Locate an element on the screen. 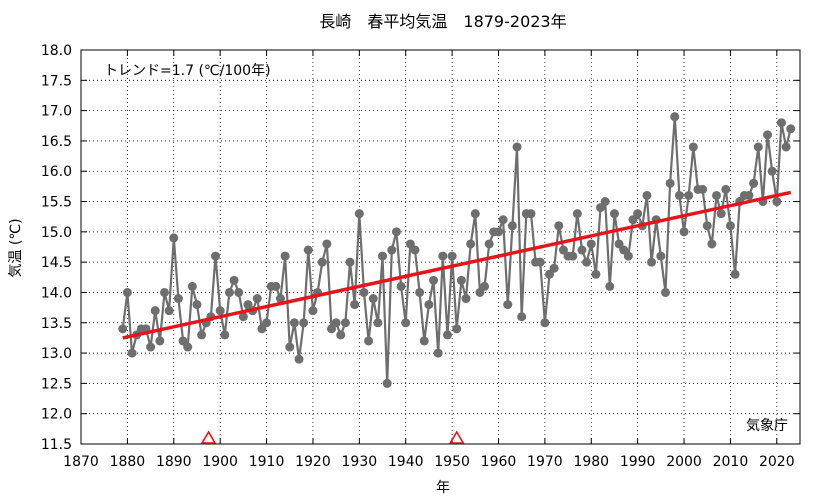 The width and height of the screenshot is (833, 498). x-tick-label: 1910 is located at coordinates (267, 462).